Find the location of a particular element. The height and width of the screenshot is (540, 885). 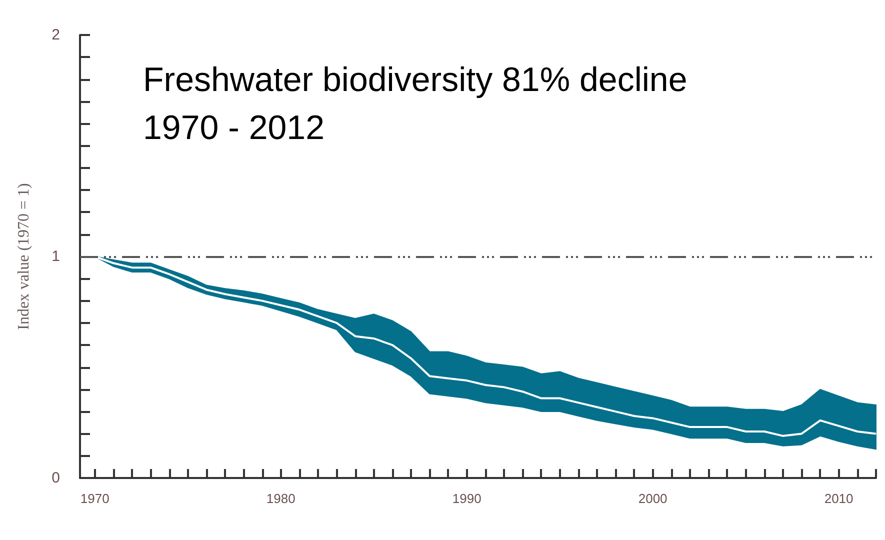

y-tick-label: 2 is located at coordinates (56, 35).